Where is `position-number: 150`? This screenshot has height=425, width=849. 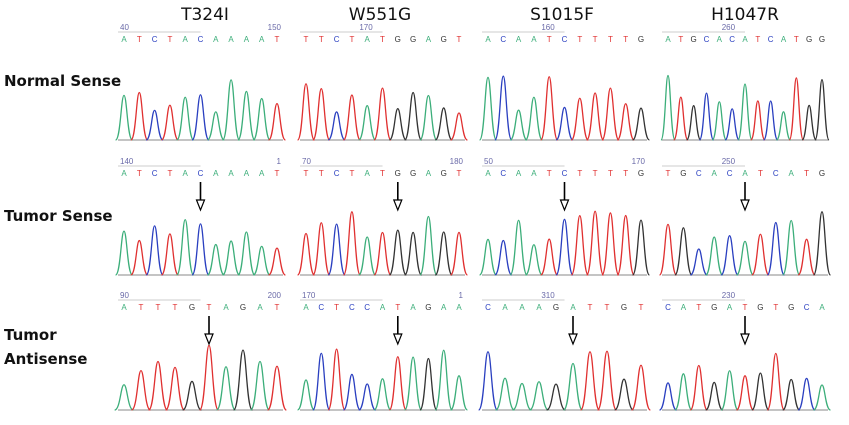
position-number: 150 is located at coordinates (275, 27).